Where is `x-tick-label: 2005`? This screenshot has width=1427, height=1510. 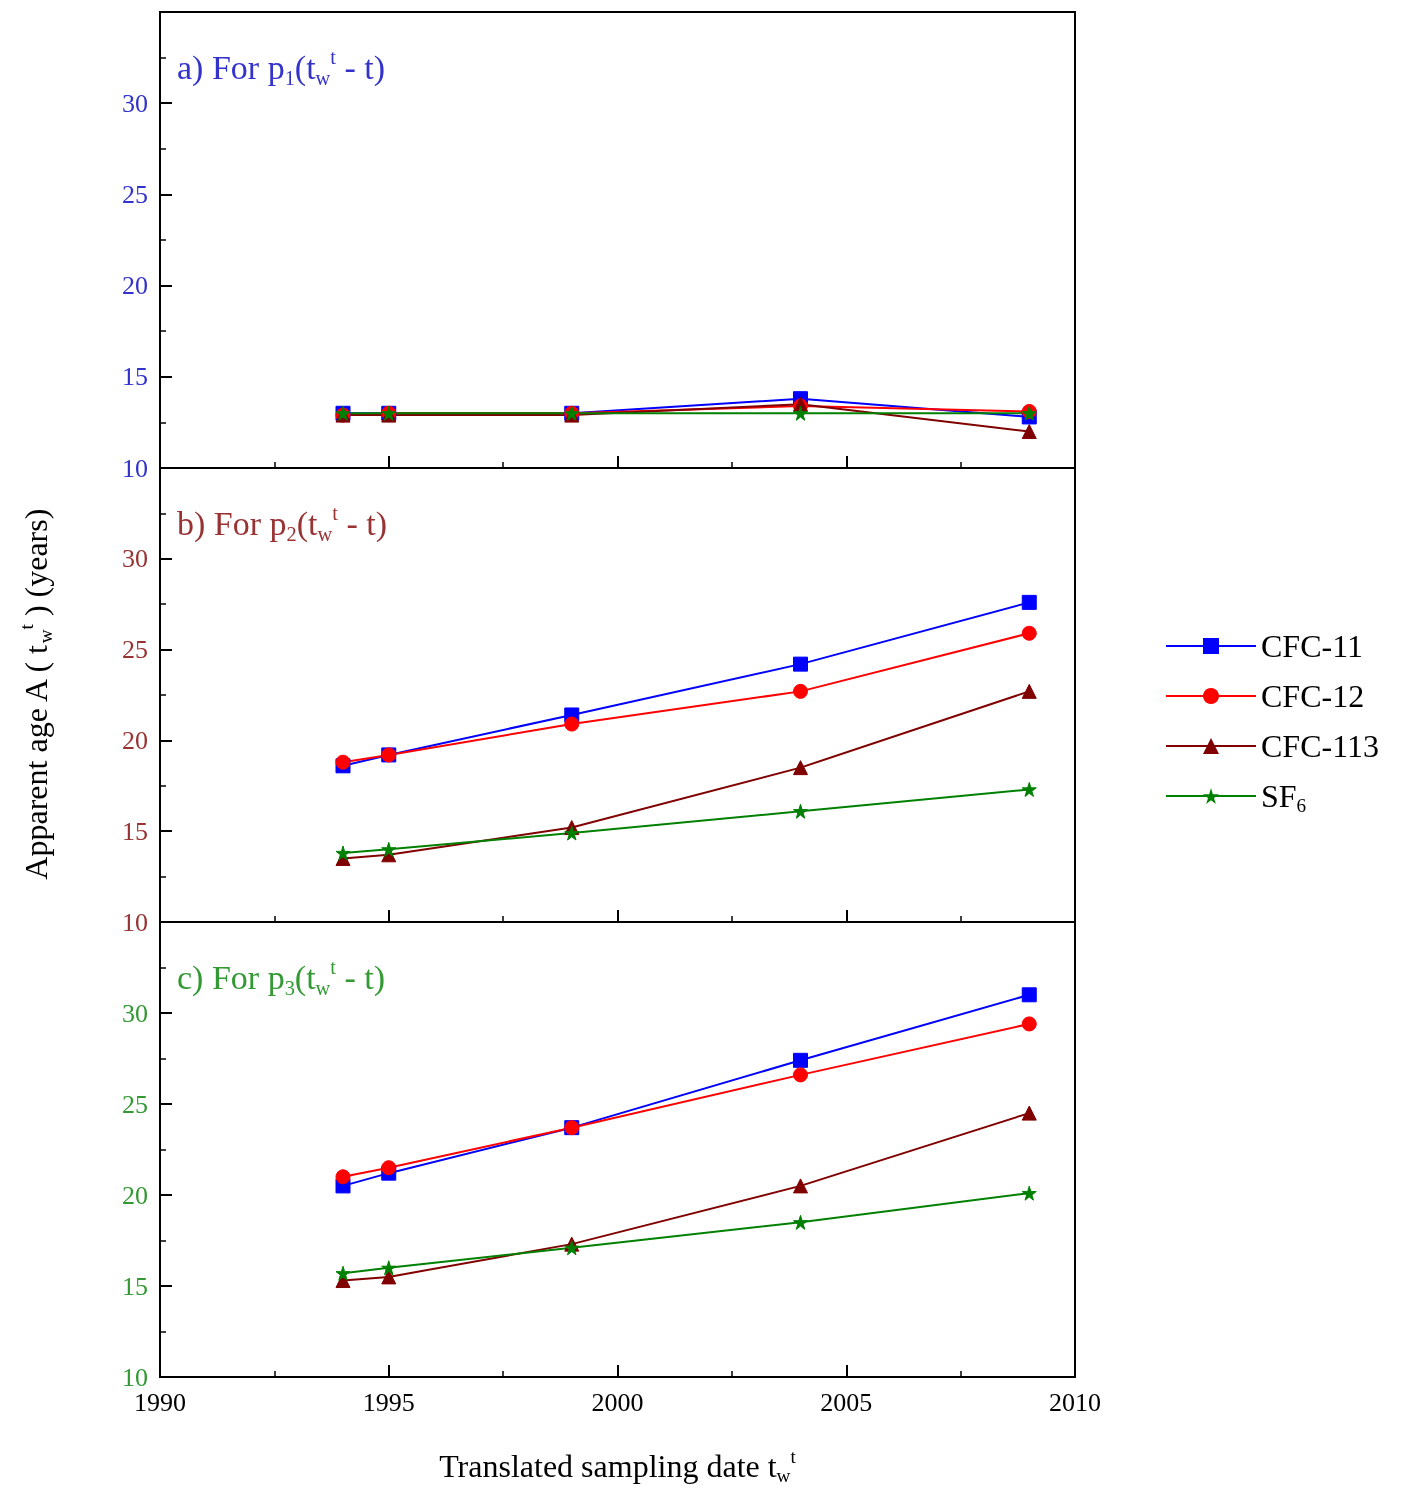
x-tick-label: 2005 is located at coordinates (846, 1402).